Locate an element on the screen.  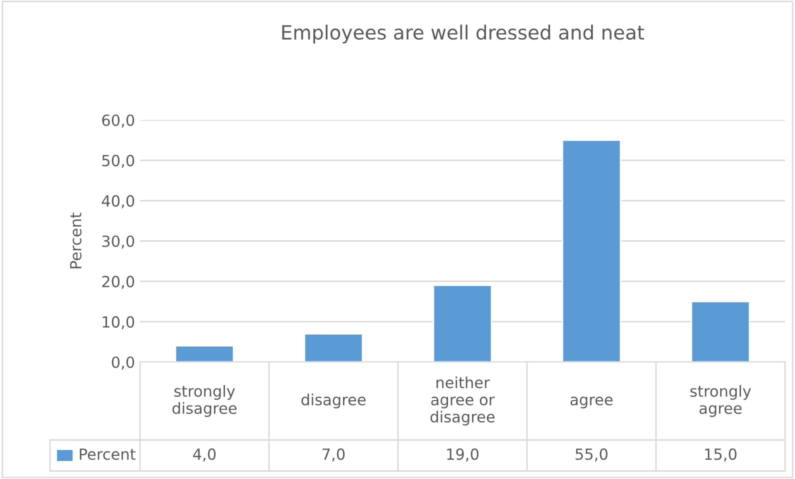
y-tick-label: 10,0 is located at coordinates (118, 323).